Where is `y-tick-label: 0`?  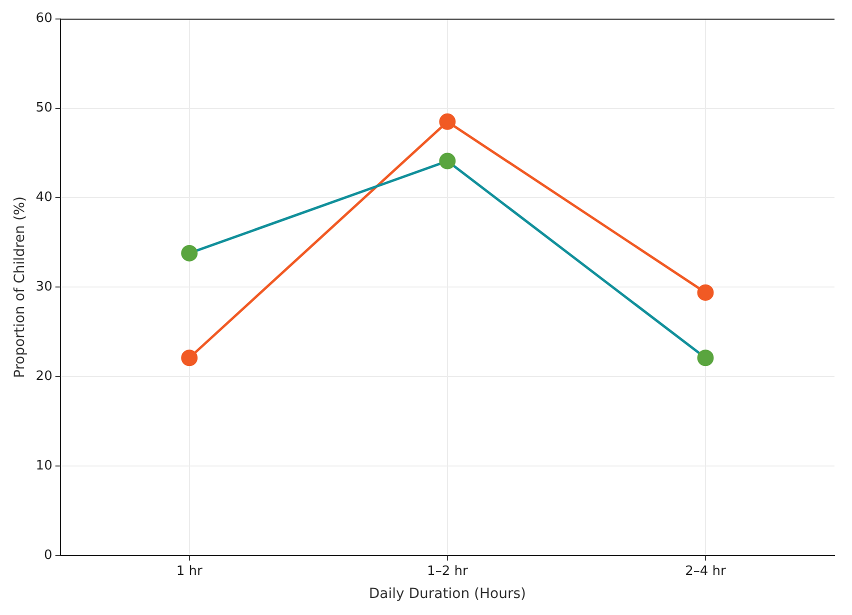
y-tick-label: 0 is located at coordinates (48, 555).